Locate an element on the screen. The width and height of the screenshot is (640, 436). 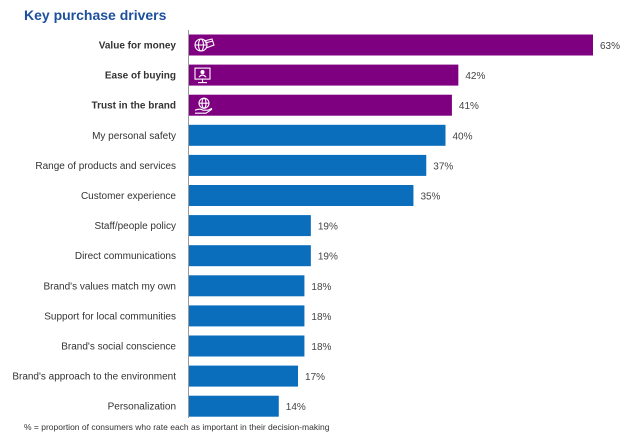
category-label: Customer experience is located at coordinates (128, 196).